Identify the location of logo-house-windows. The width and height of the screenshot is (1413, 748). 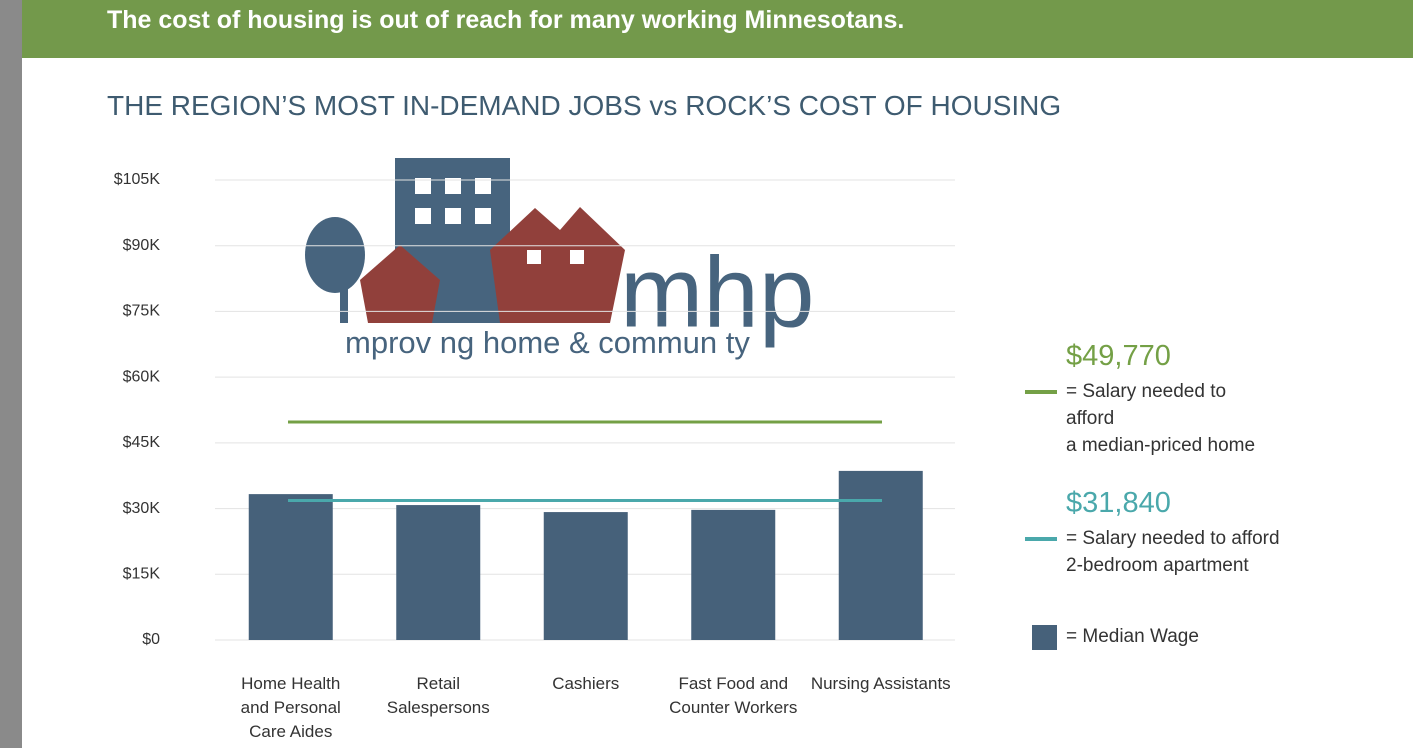
(555, 257).